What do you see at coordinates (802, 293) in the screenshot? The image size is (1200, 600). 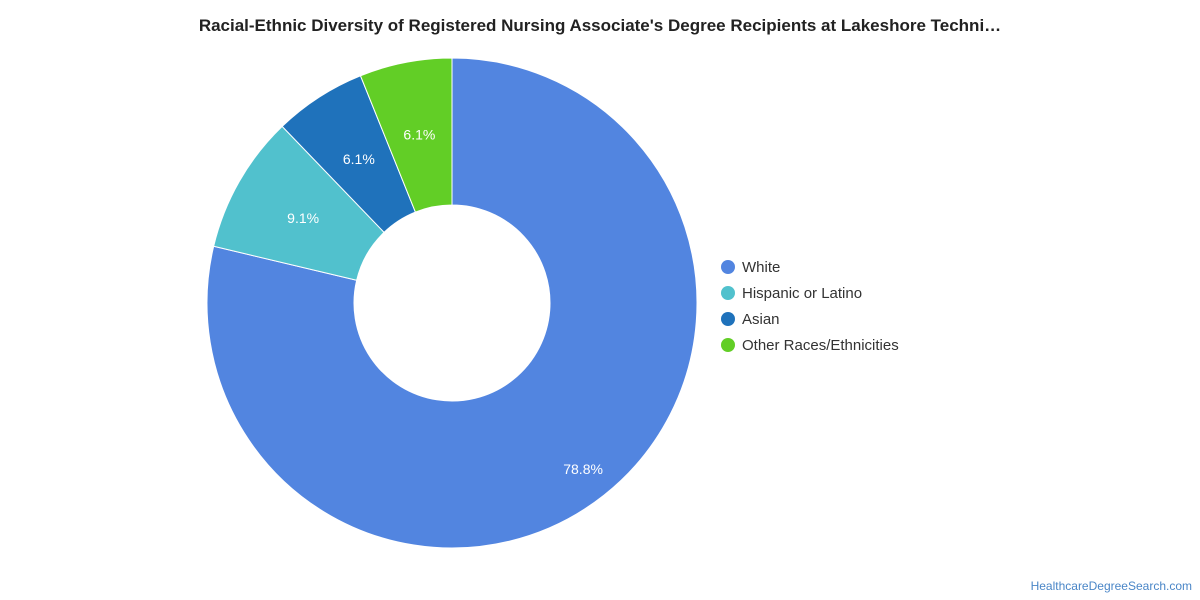 I see `legend-label-hispanic-or-latino: Hispanic or Latino` at bounding box center [802, 293].